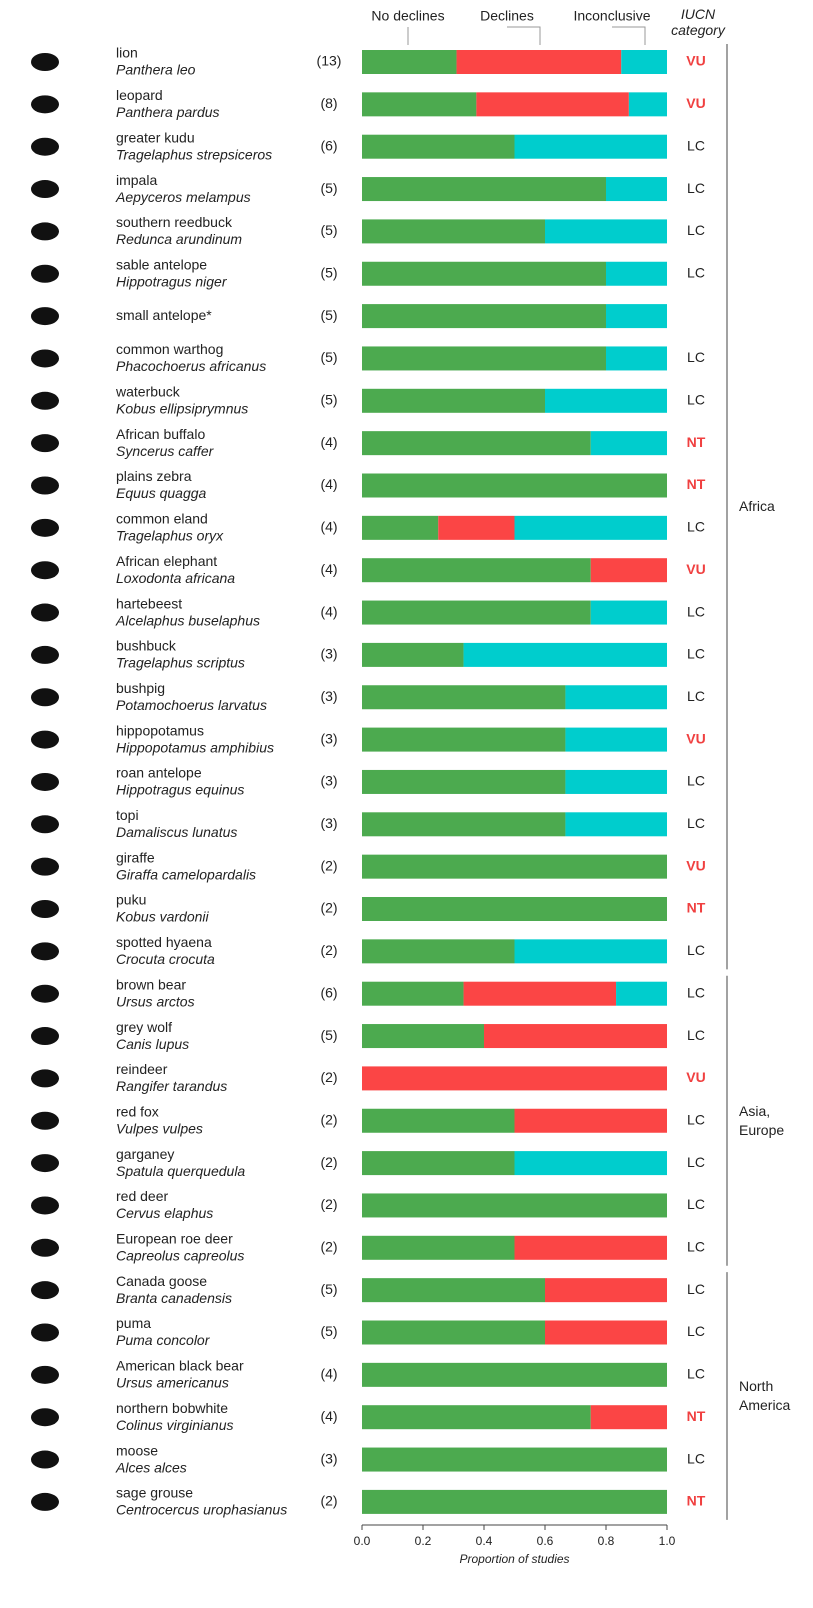 The width and height of the screenshot is (813, 1608). I want to click on common-name: garganey, so click(145, 1154).